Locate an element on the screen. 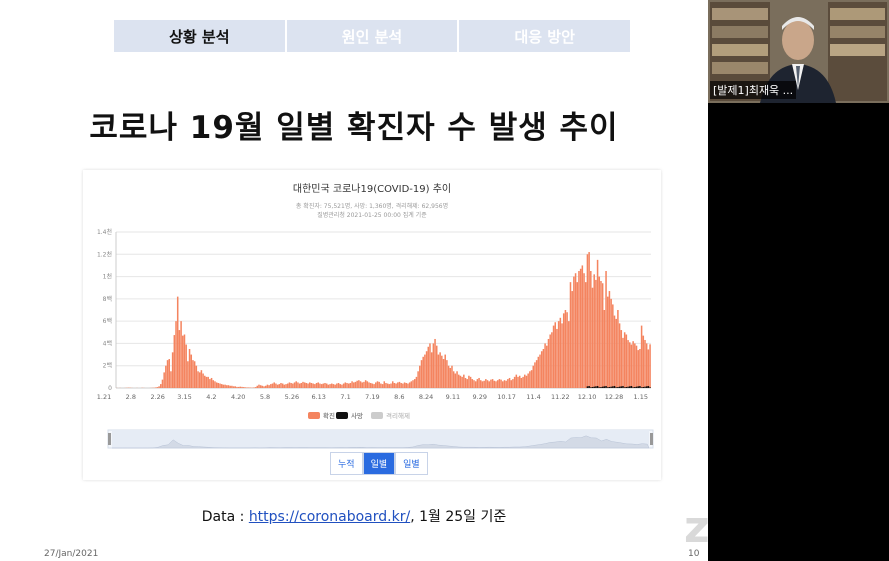  y-tick-label: 4백 is located at coordinates (107, 343).